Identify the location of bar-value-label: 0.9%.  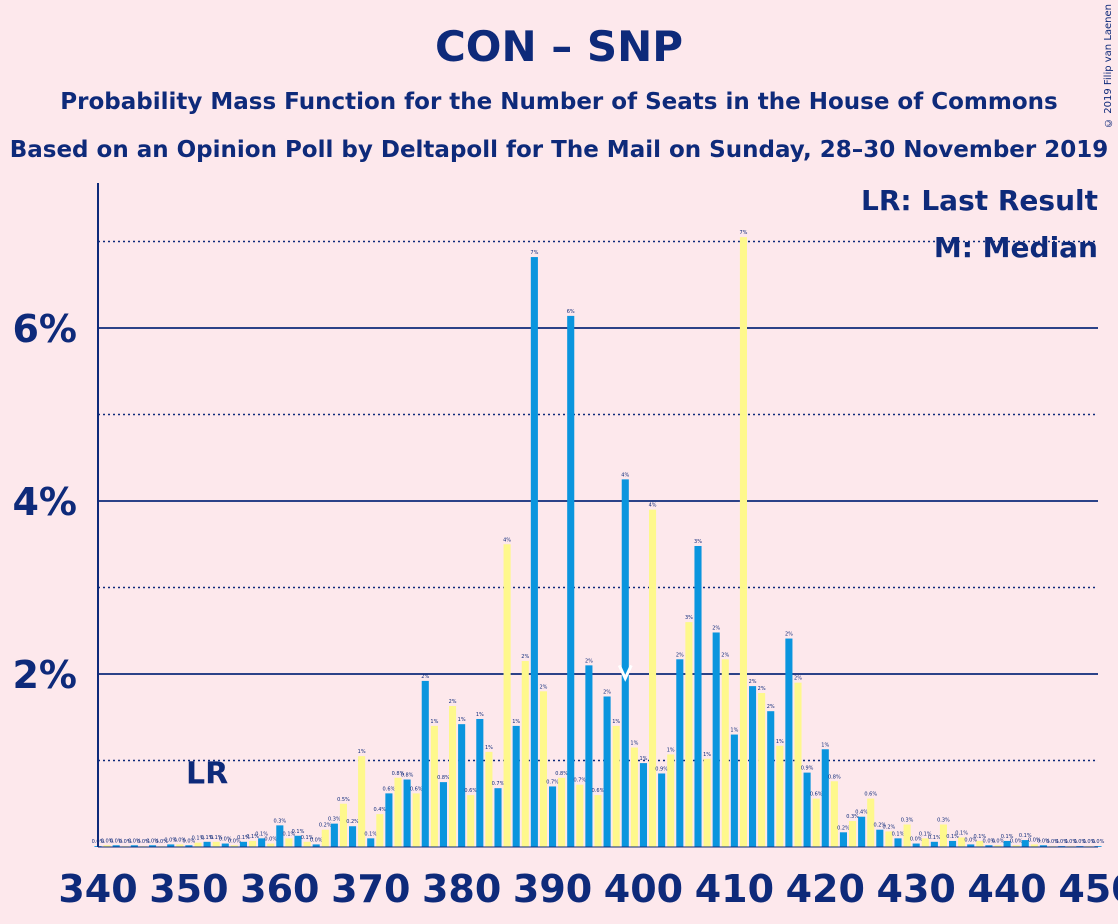
(661, 769).